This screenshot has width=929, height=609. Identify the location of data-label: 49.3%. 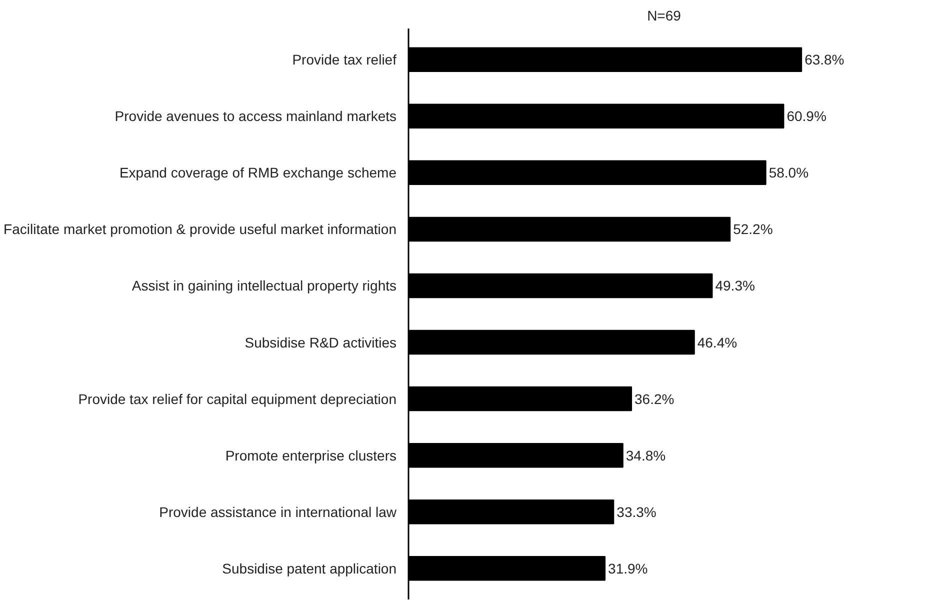
(735, 286).